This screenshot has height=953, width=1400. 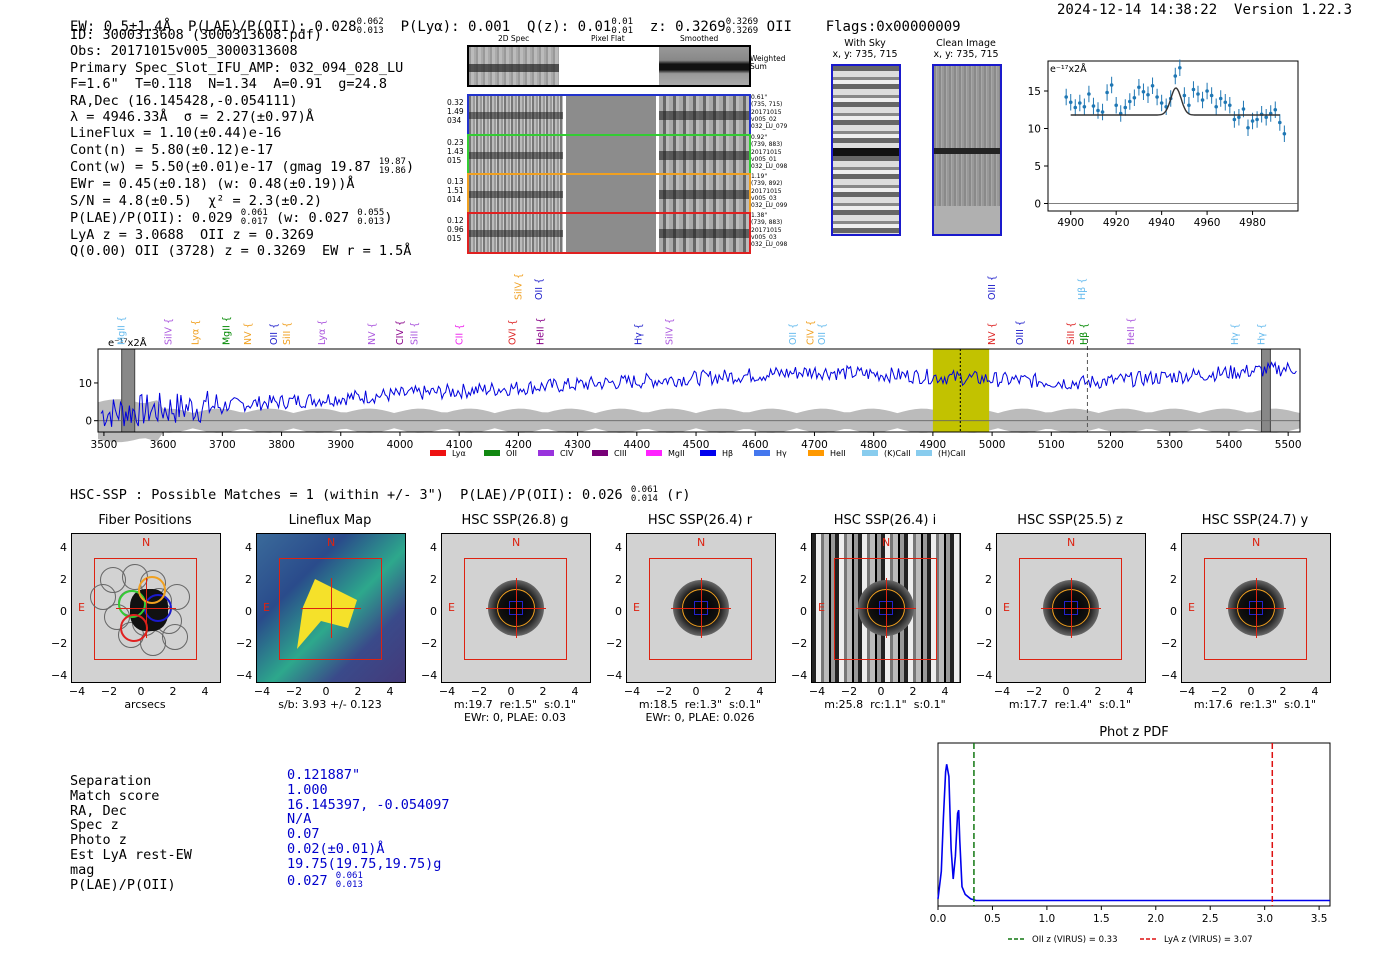 I want to click on spec-line-label: OII {, so click(x=539, y=289).